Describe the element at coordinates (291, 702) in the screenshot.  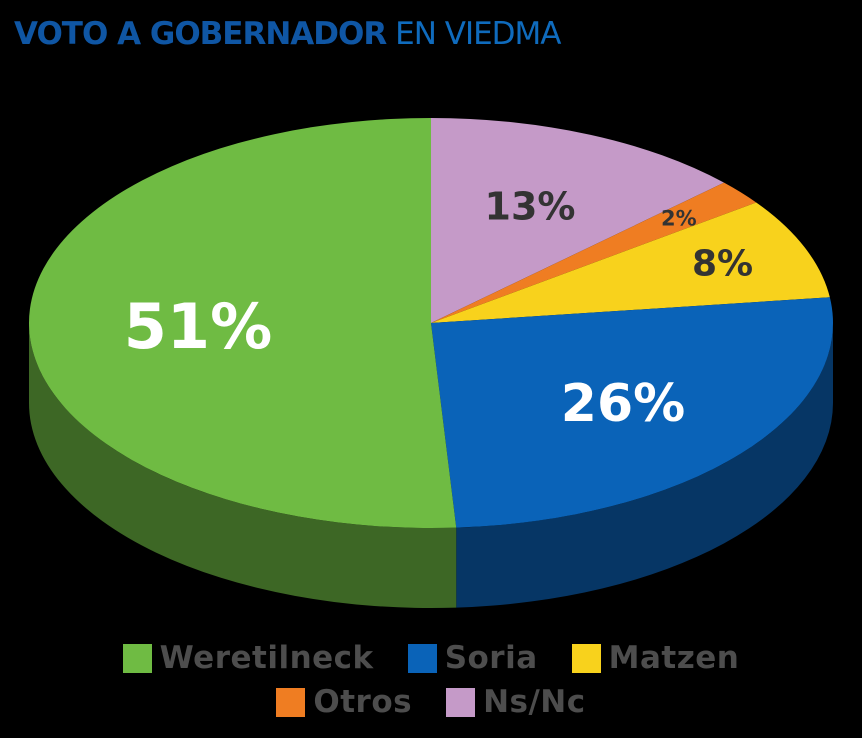
I see `legend-swatch-otros` at that location.